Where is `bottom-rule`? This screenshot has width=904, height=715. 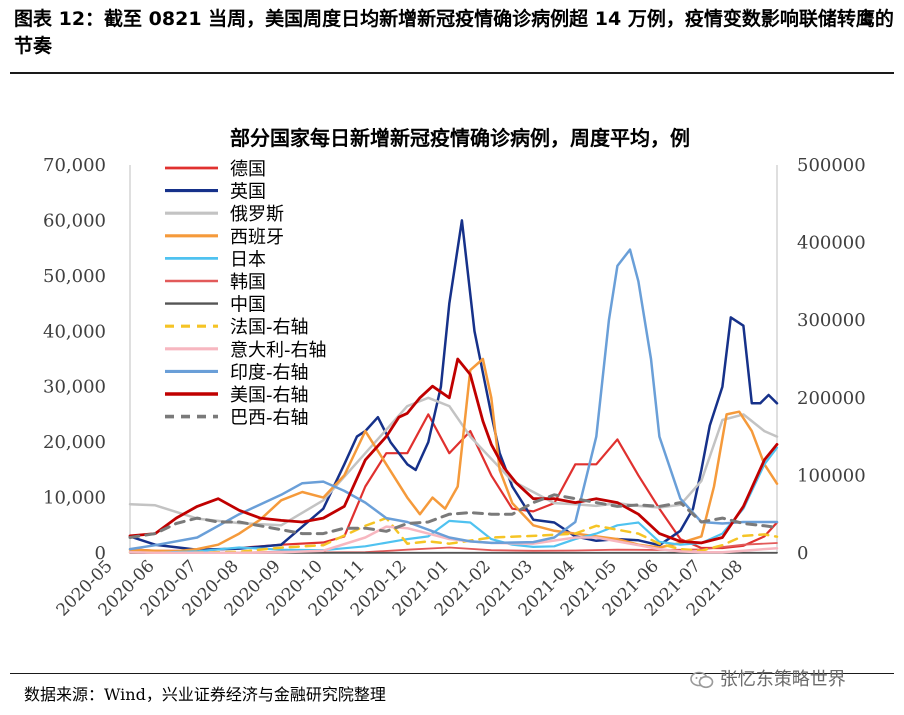
bottom-rule is located at coordinates (452, 673).